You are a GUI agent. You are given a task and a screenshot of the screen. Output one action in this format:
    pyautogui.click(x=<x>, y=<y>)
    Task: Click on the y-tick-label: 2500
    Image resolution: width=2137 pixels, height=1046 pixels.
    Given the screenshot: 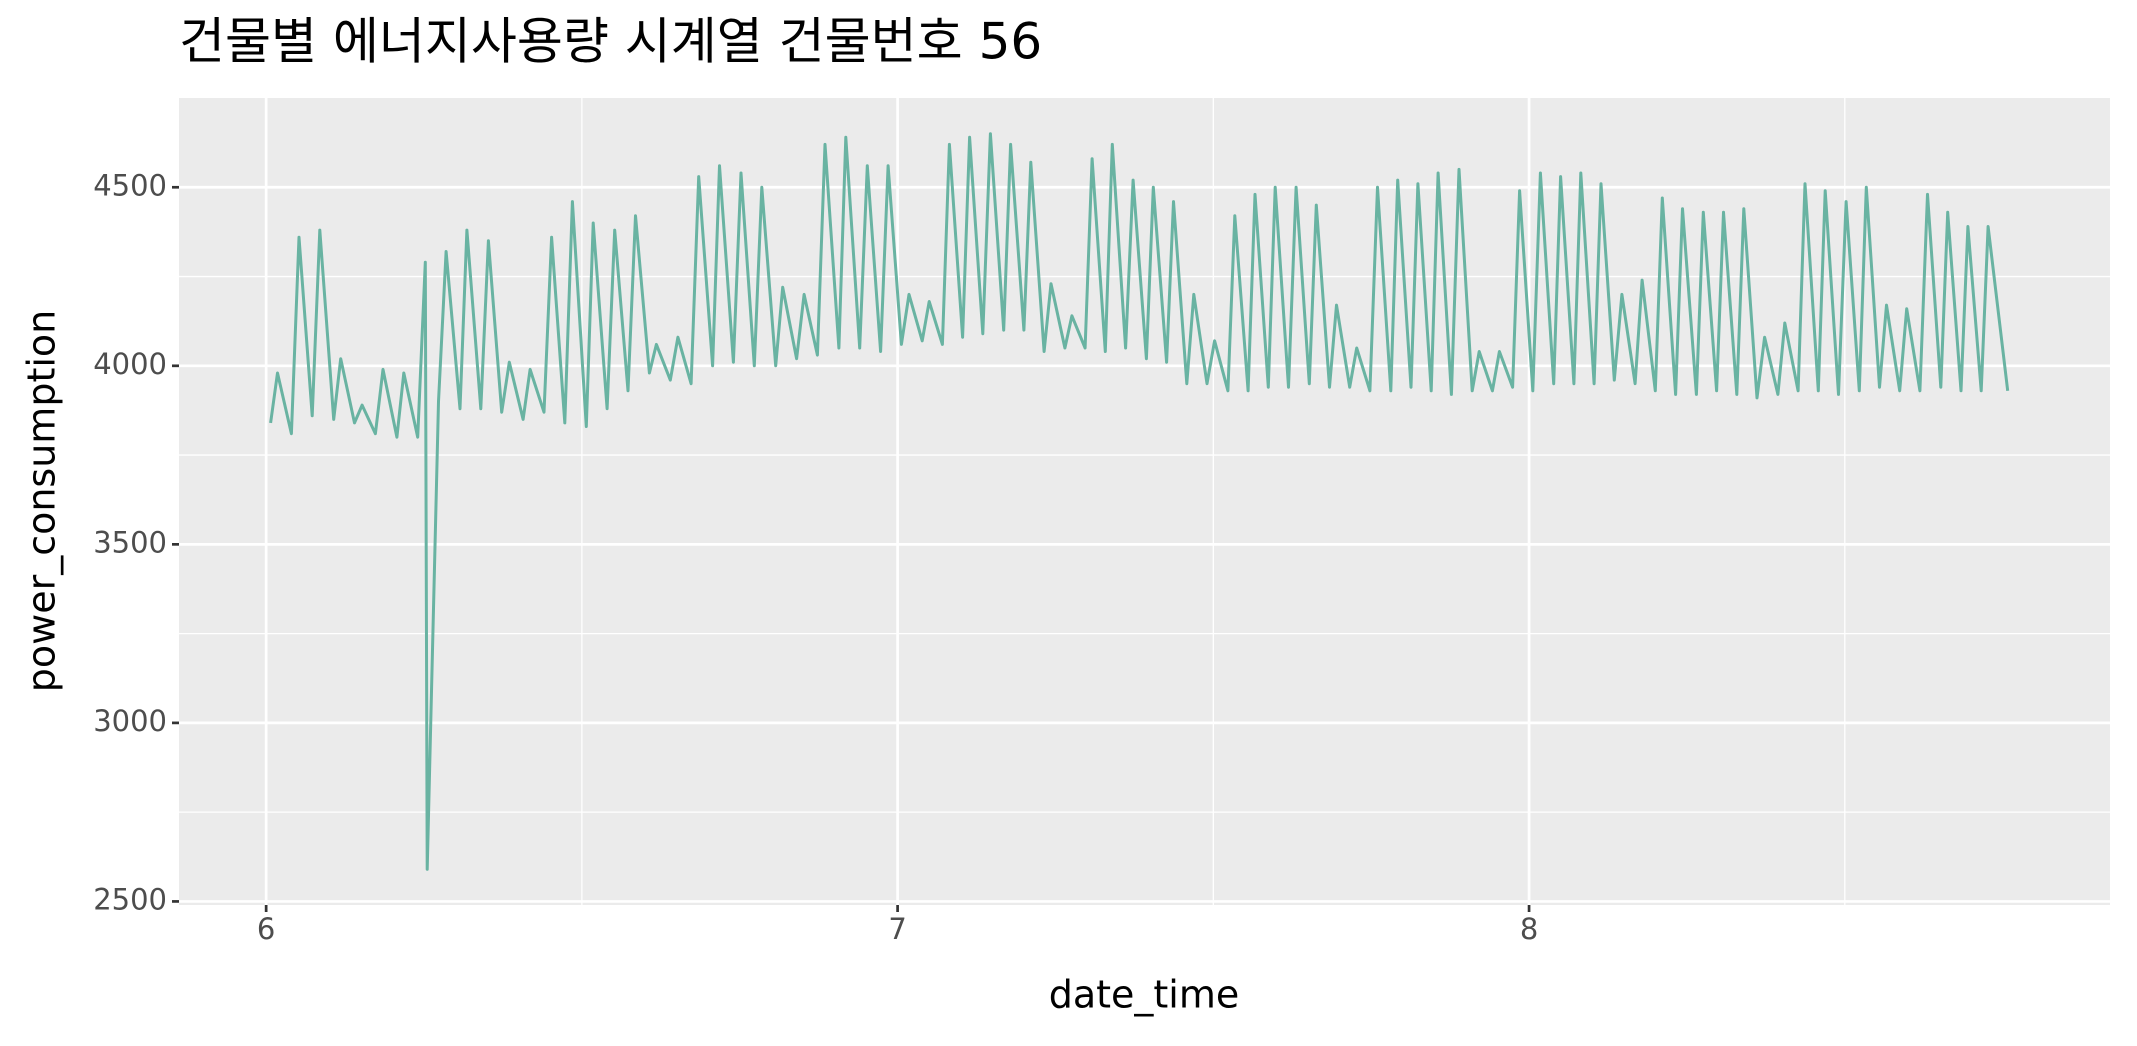 What is the action you would take?
    pyautogui.click(x=130, y=899)
    